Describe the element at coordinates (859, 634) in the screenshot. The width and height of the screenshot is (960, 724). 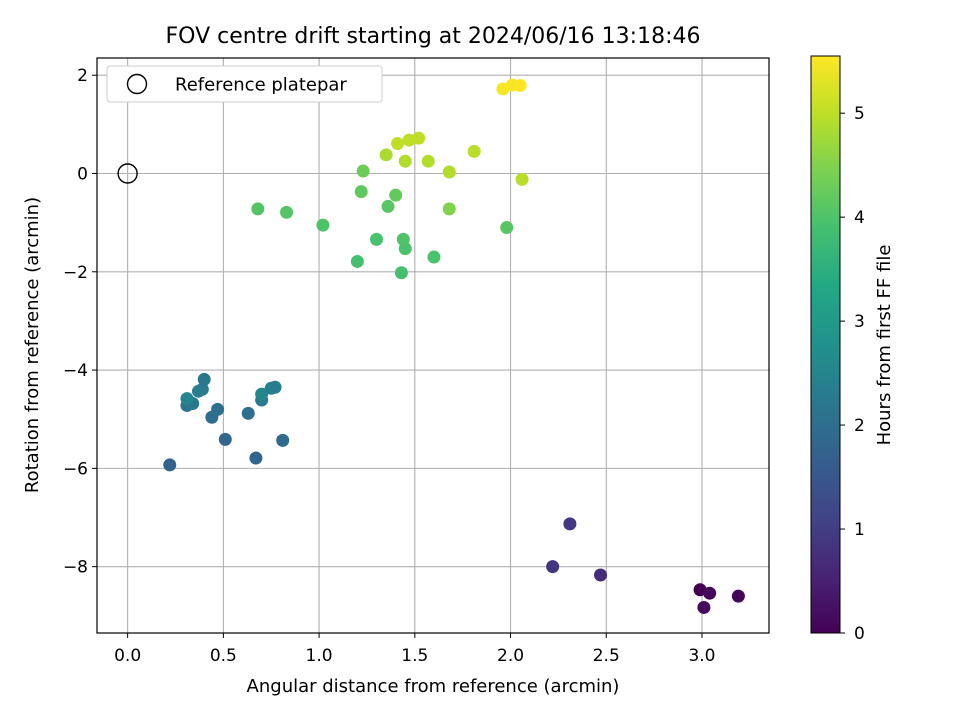
I see `colorbar-tick-label: 0` at that location.